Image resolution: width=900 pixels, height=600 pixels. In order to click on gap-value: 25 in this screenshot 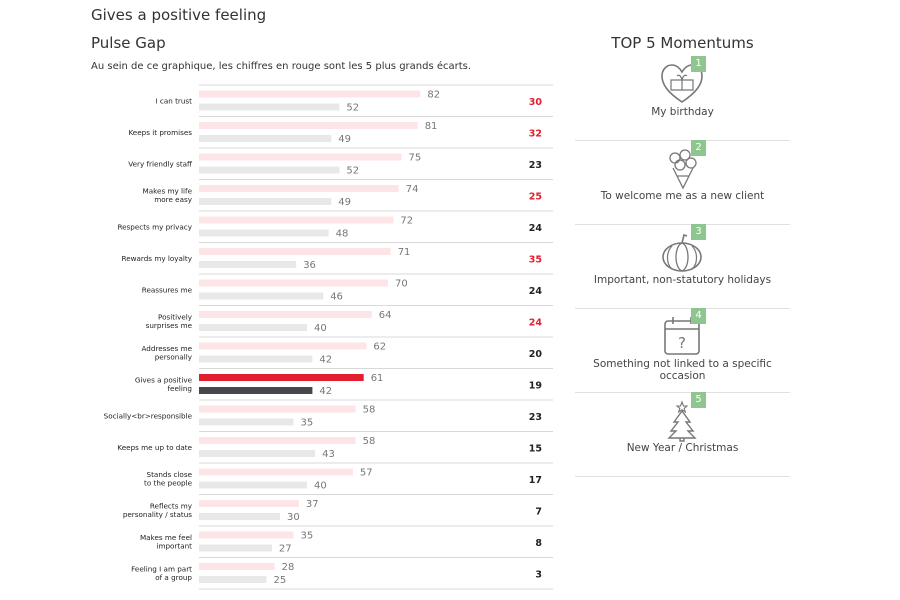, I will do `click(535, 196)`.